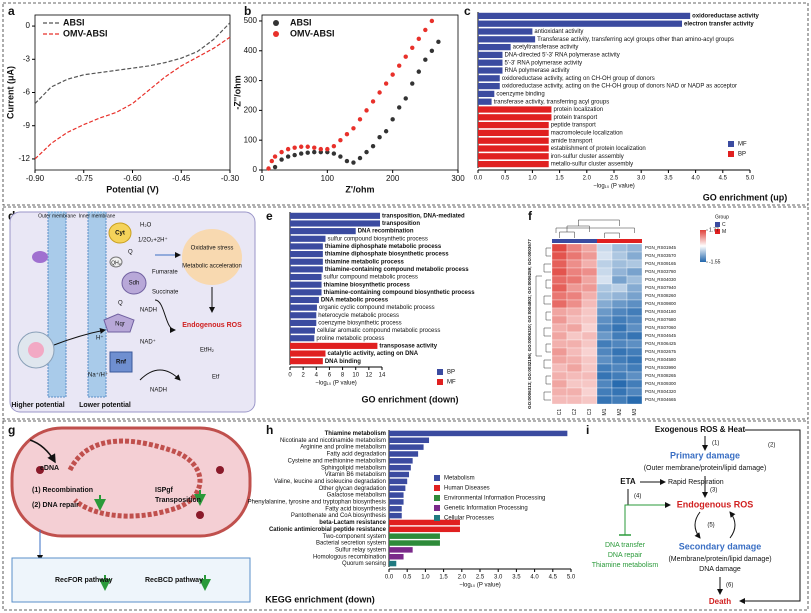  Describe the element at coordinates (469, 519) in the screenshot. I see `legend-label: Cellular Processes` at that location.